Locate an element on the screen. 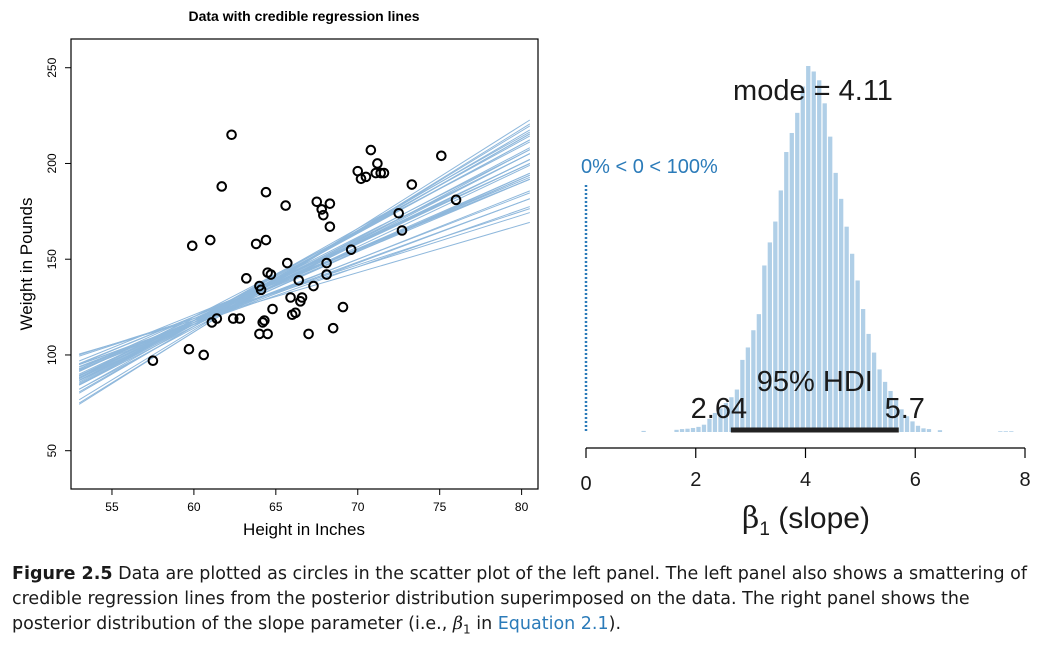 Image resolution: width=1043 pixels, height=650 pixels. x-tick-label: 0 is located at coordinates (585, 484).